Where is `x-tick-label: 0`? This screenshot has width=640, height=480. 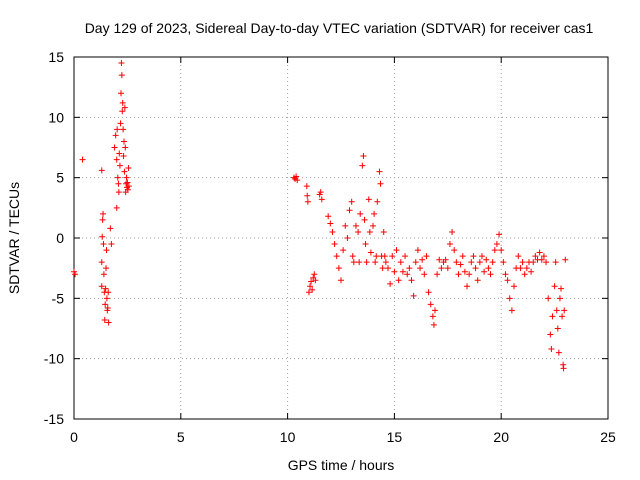
x-tick-label: 0 is located at coordinates (74, 437).